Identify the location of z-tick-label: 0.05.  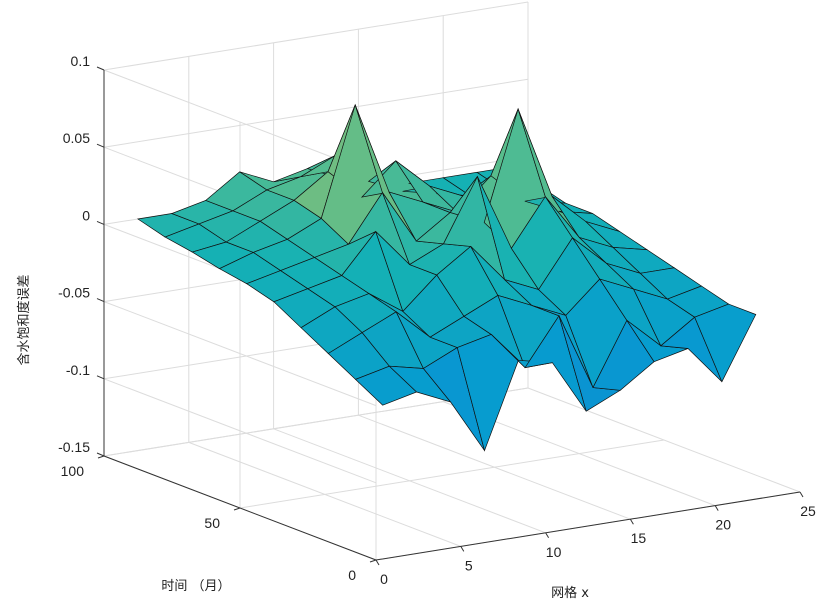
(76, 138).